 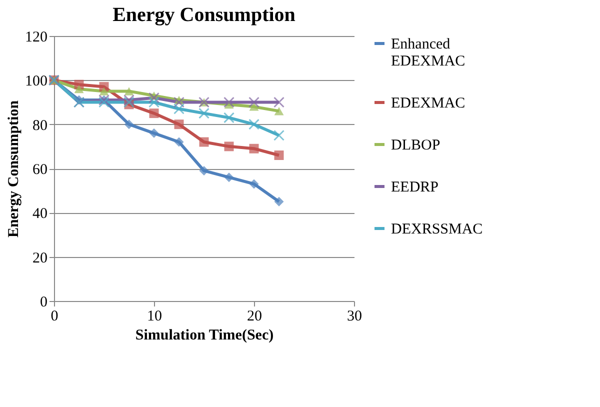 I want to click on x-tick-label: 30, so click(x=354, y=316).